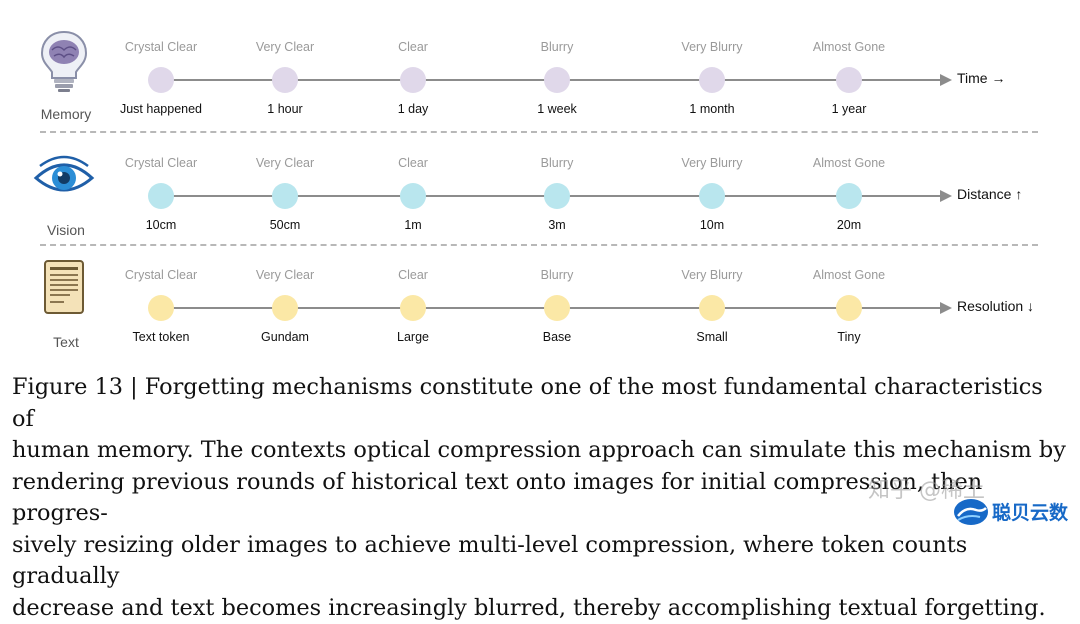 The image size is (1080, 624). I want to click on tick-label: 10m, so click(712, 225).